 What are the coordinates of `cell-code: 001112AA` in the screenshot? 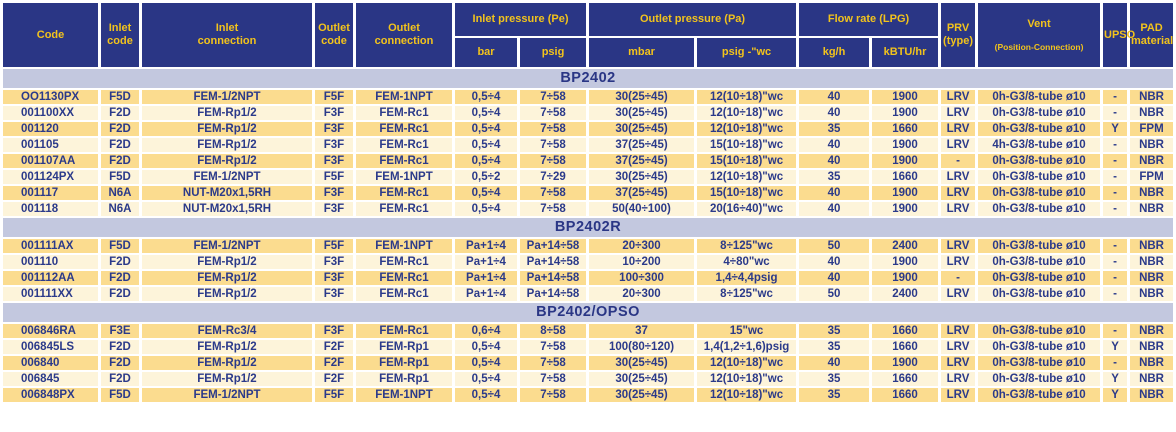 It's located at (50, 277).